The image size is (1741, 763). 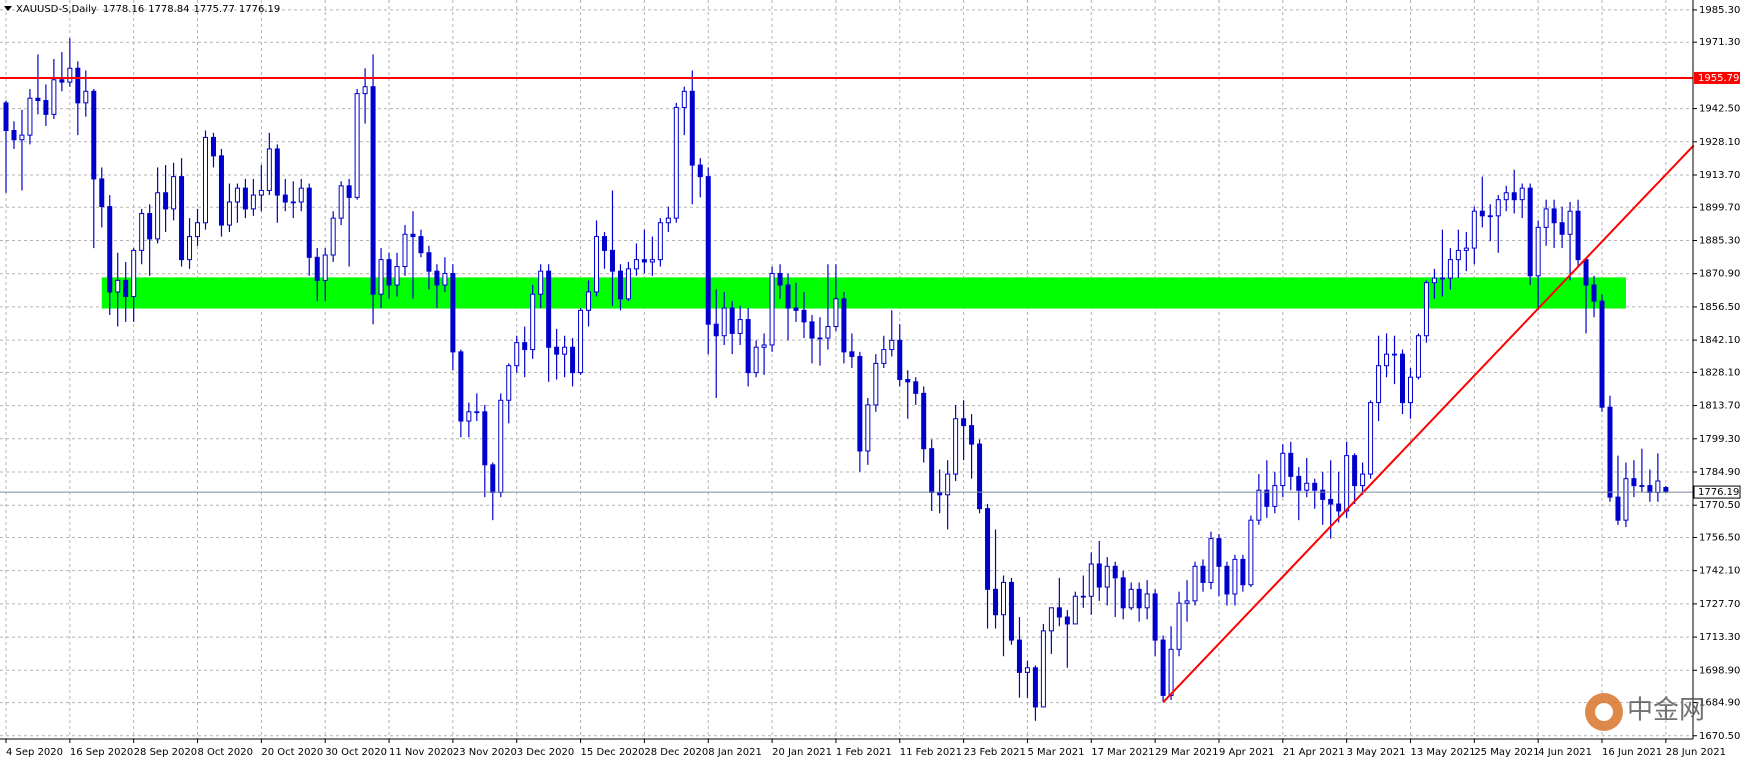 What do you see at coordinates (421, 752) in the screenshot?
I see `x-tick-label: 11 Nov 2020` at bounding box center [421, 752].